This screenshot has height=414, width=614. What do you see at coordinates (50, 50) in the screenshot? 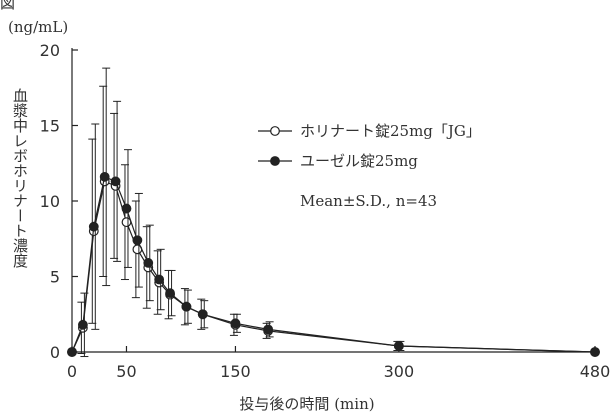
I see `y-tick-label: 20` at bounding box center [50, 50].